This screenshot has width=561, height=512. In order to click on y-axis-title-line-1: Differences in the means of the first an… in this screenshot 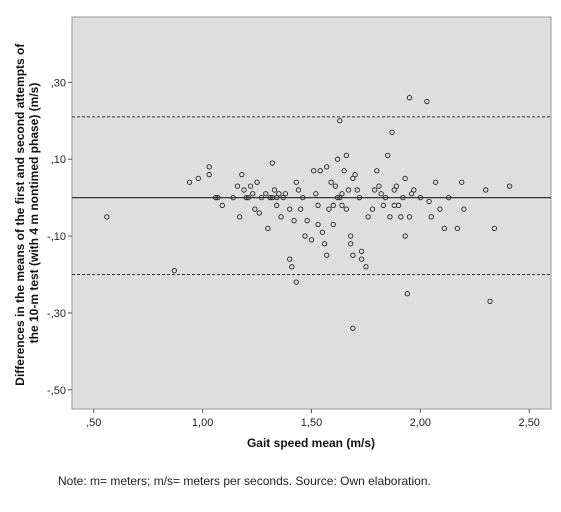, I will do `click(20, 214)`.